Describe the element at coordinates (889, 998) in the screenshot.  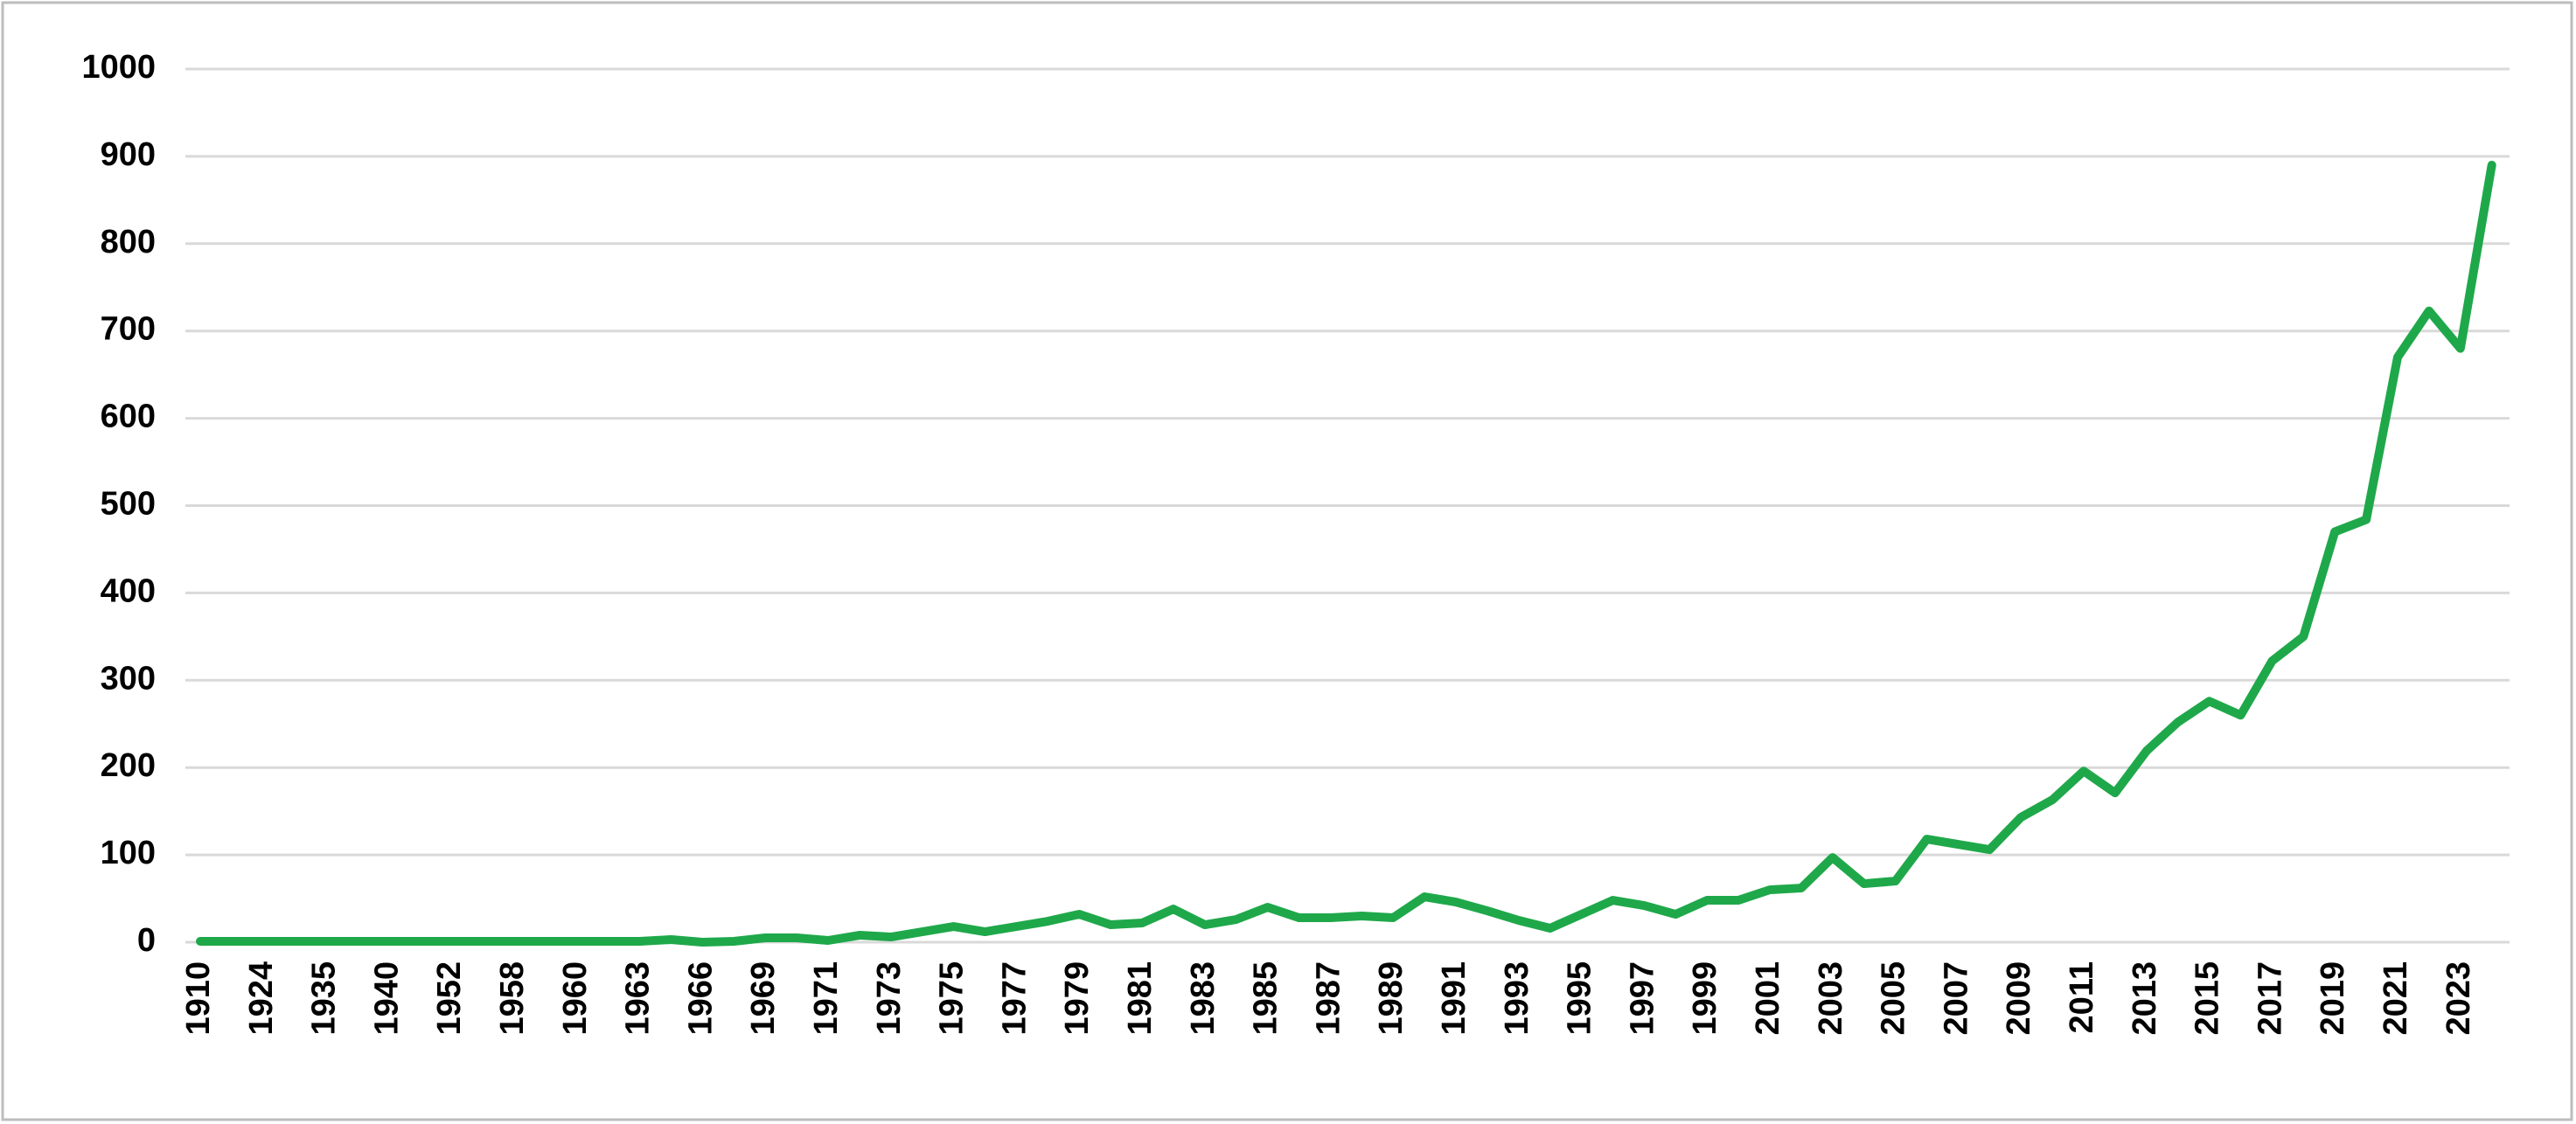
I see `x-tick-label: 1973` at that location.